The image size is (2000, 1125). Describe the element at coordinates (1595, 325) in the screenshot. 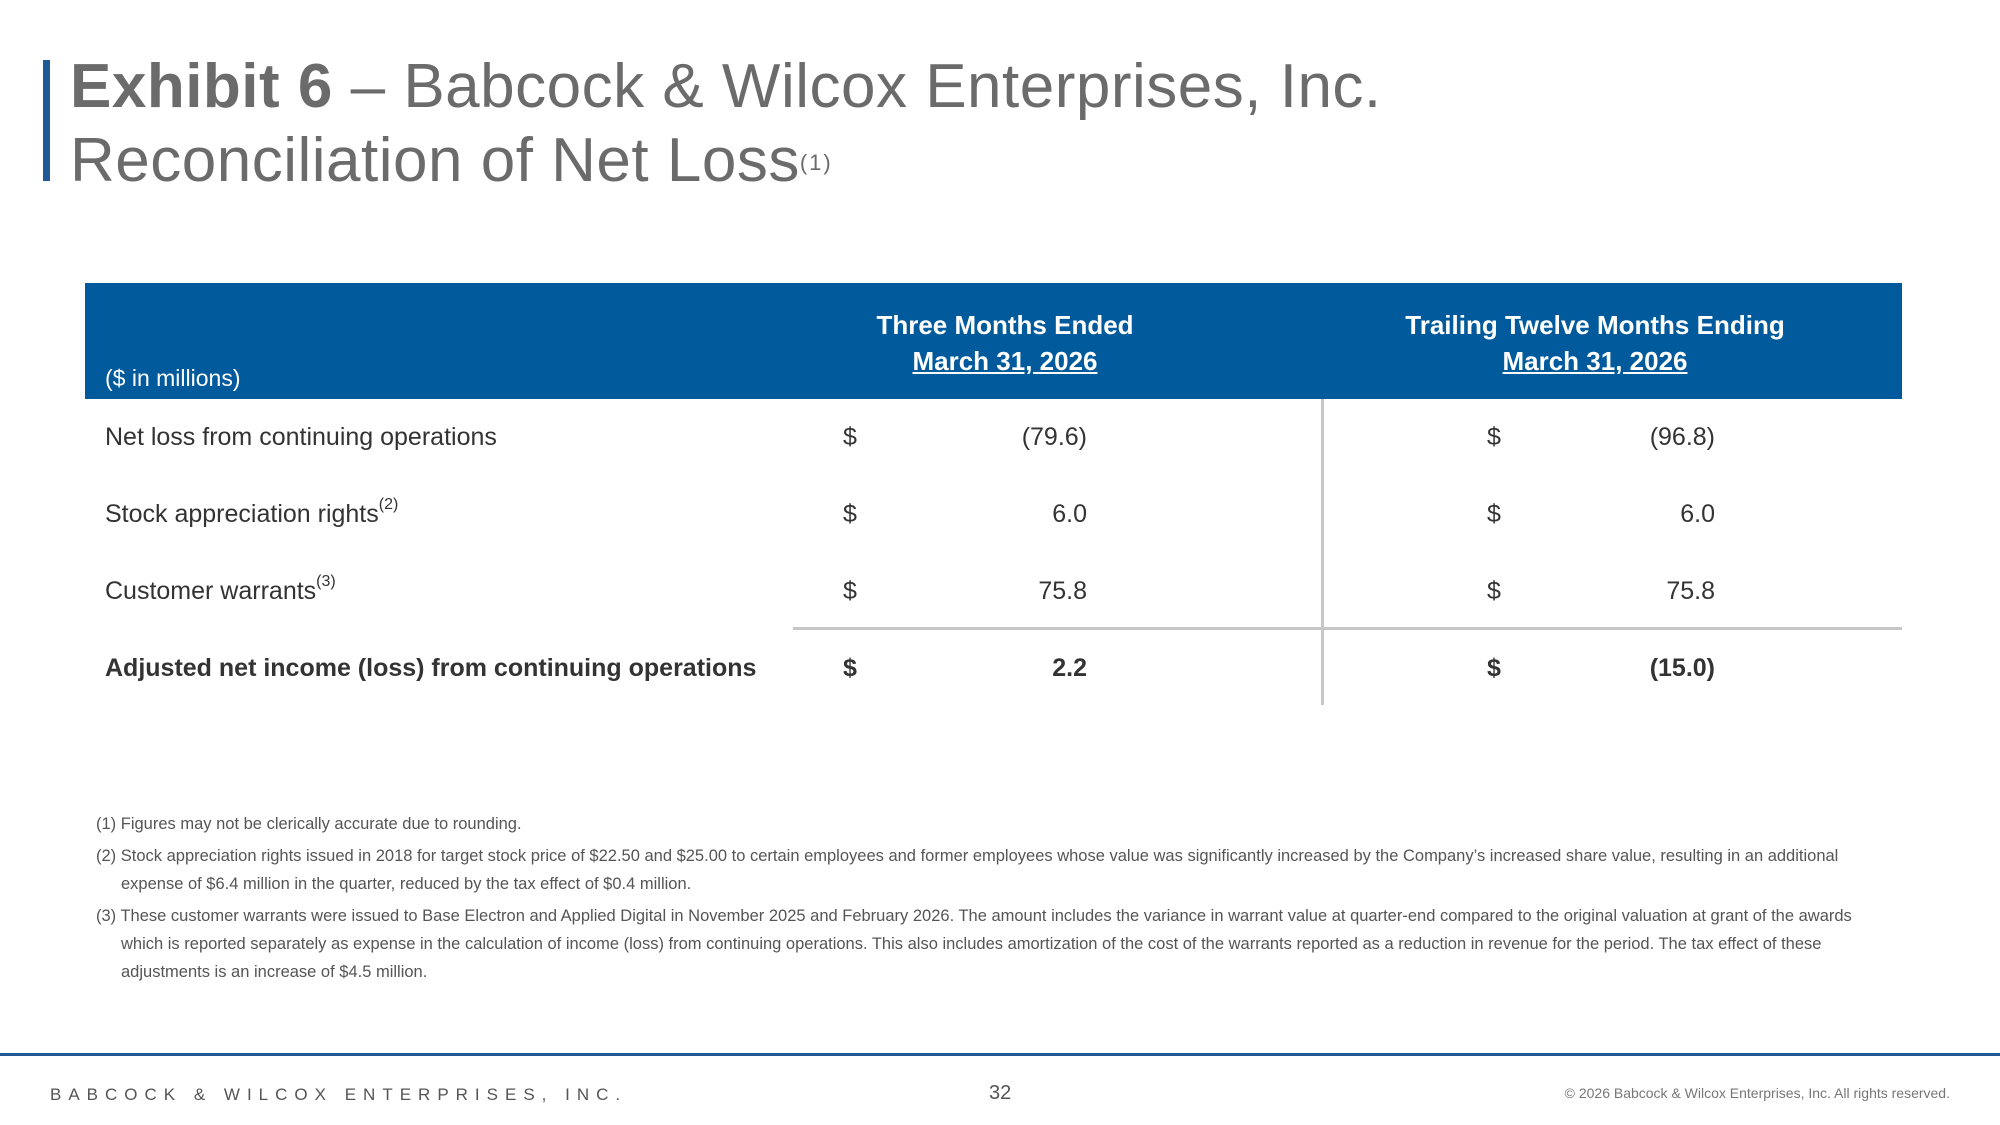

I see `column-heading: Trailing Twelve Months Ending` at that location.